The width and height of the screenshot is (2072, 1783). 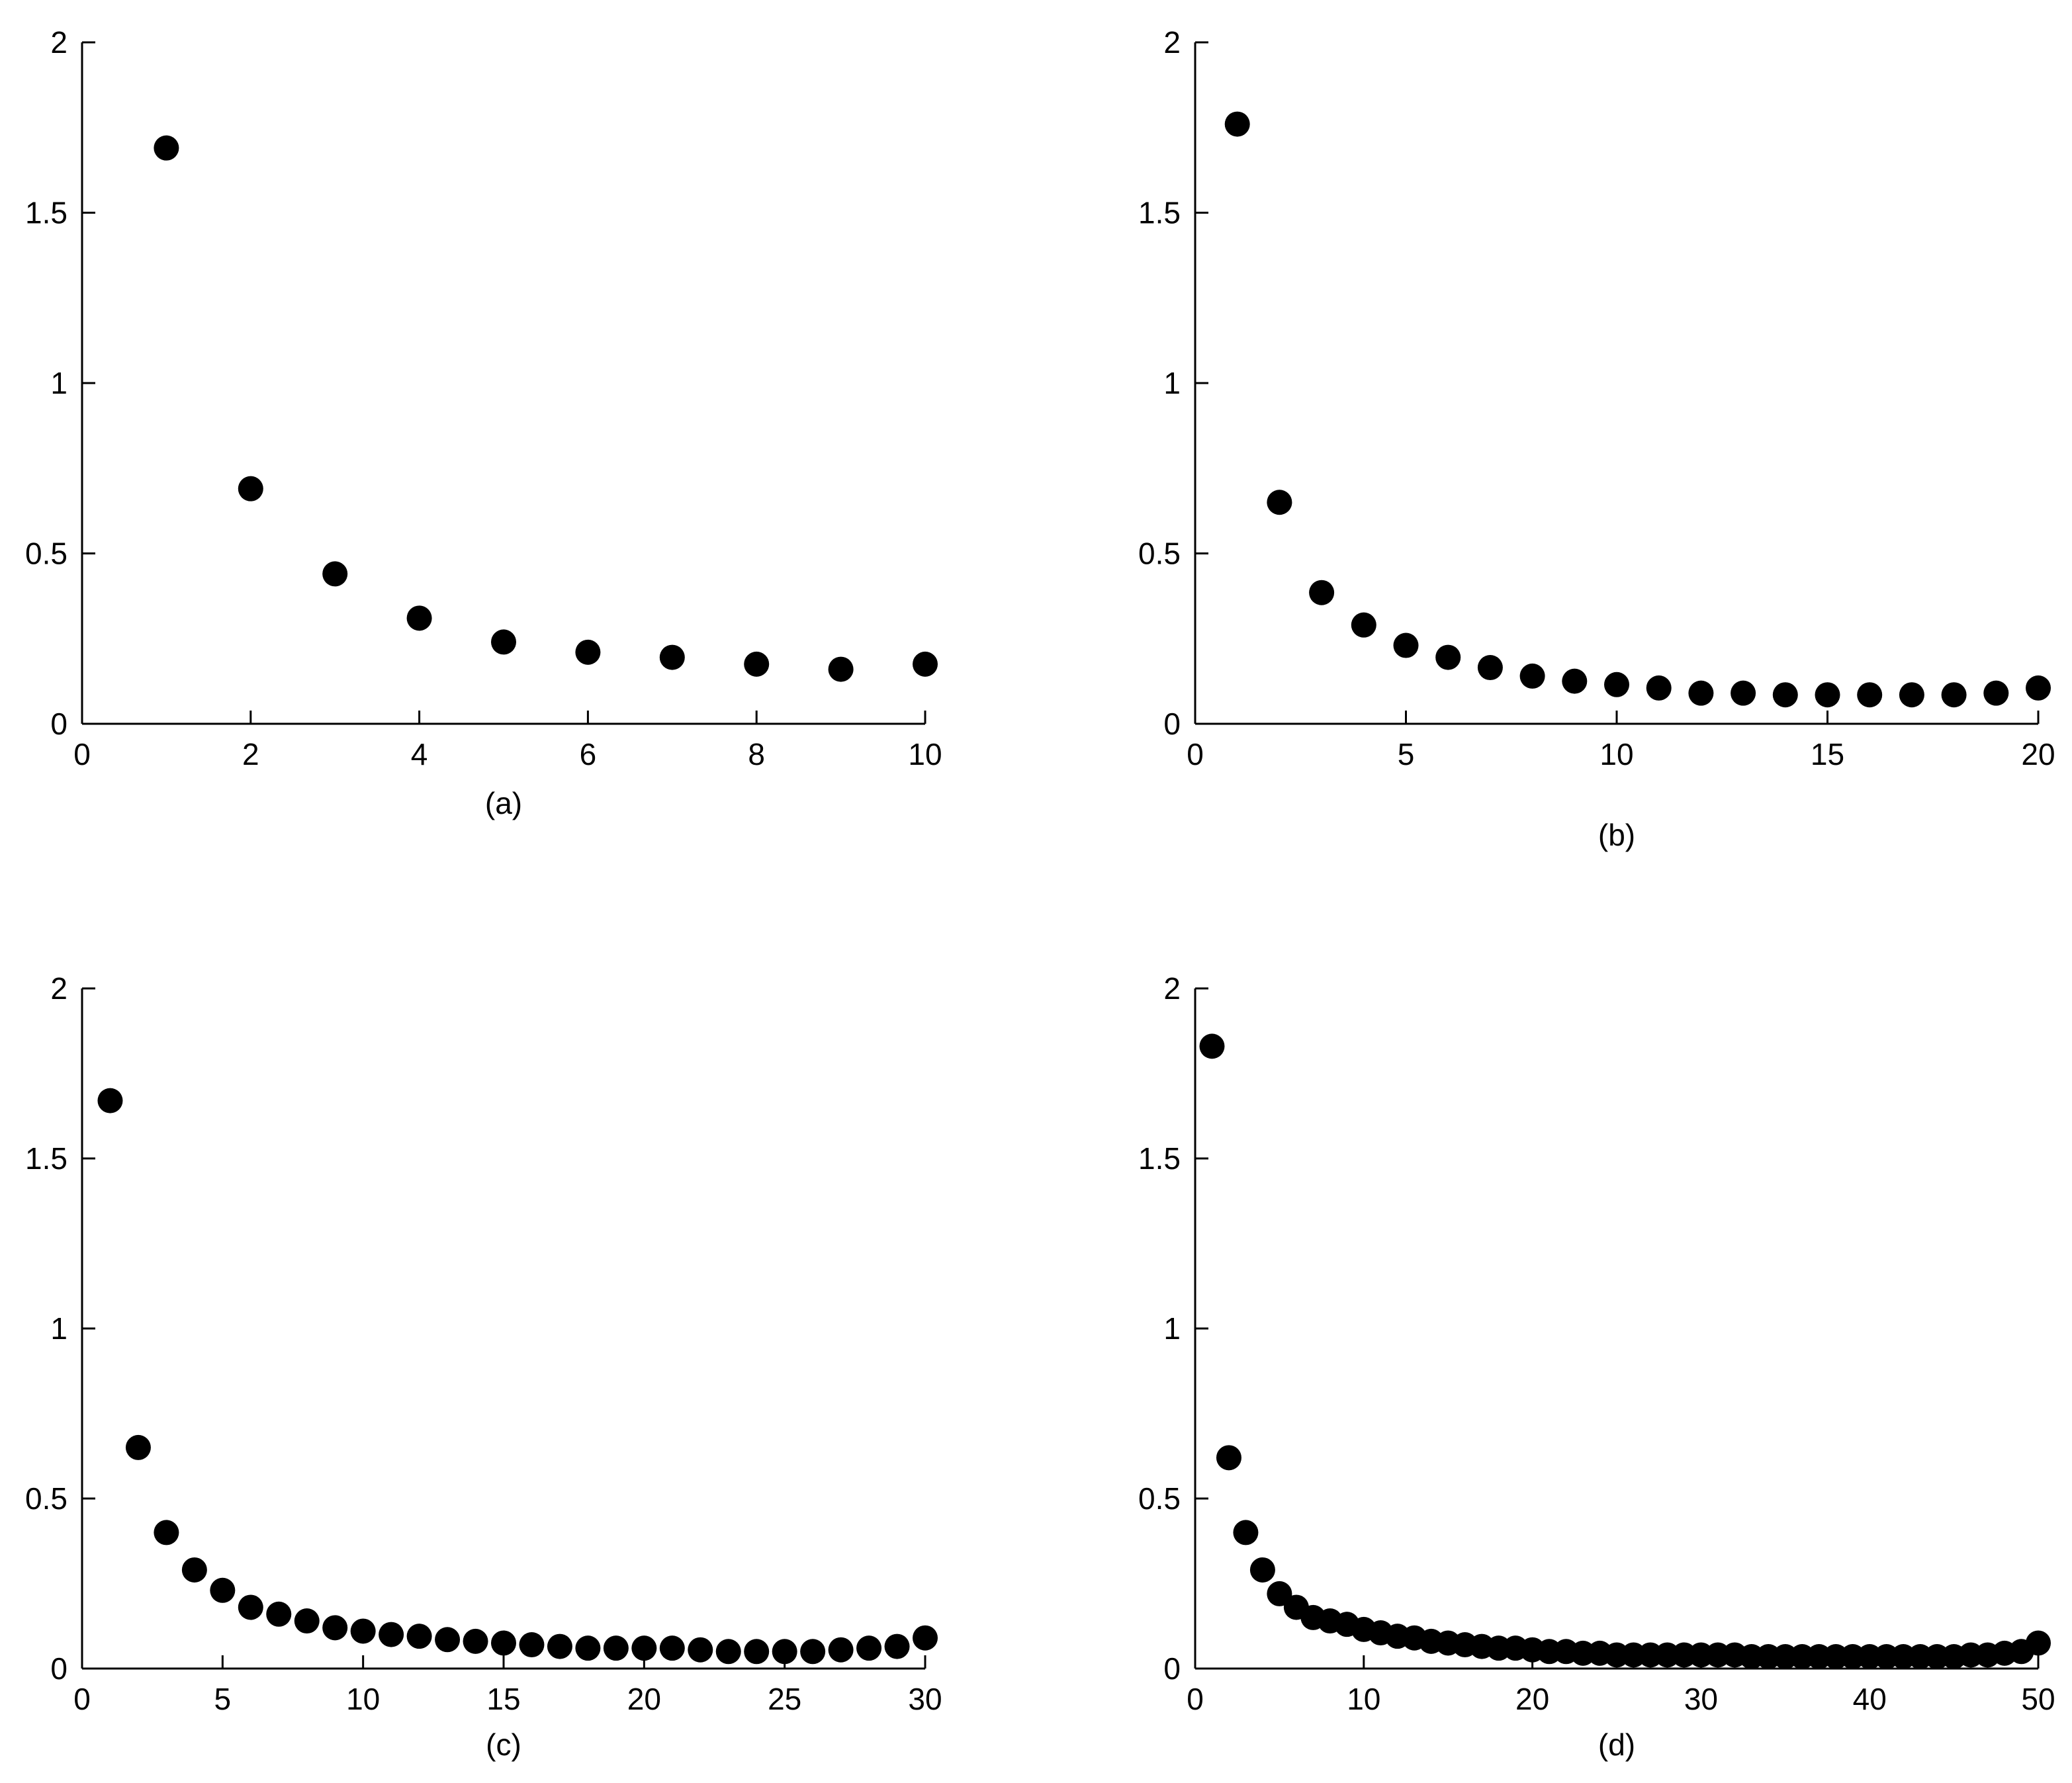 What do you see at coordinates (2038, 1699) in the screenshot?
I see `x-tick-label: 50` at bounding box center [2038, 1699].